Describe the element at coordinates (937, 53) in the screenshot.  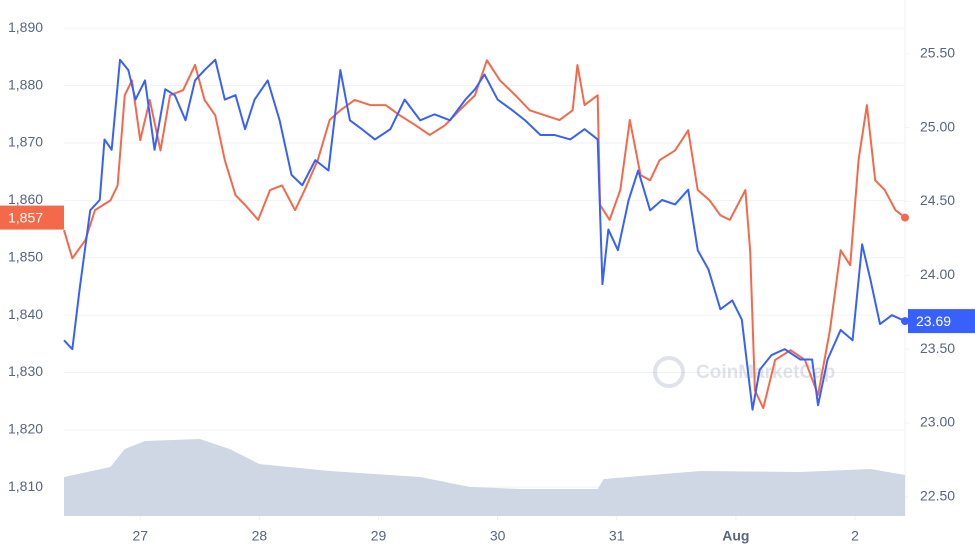
I see `y2-tick-label: 25.50` at that location.